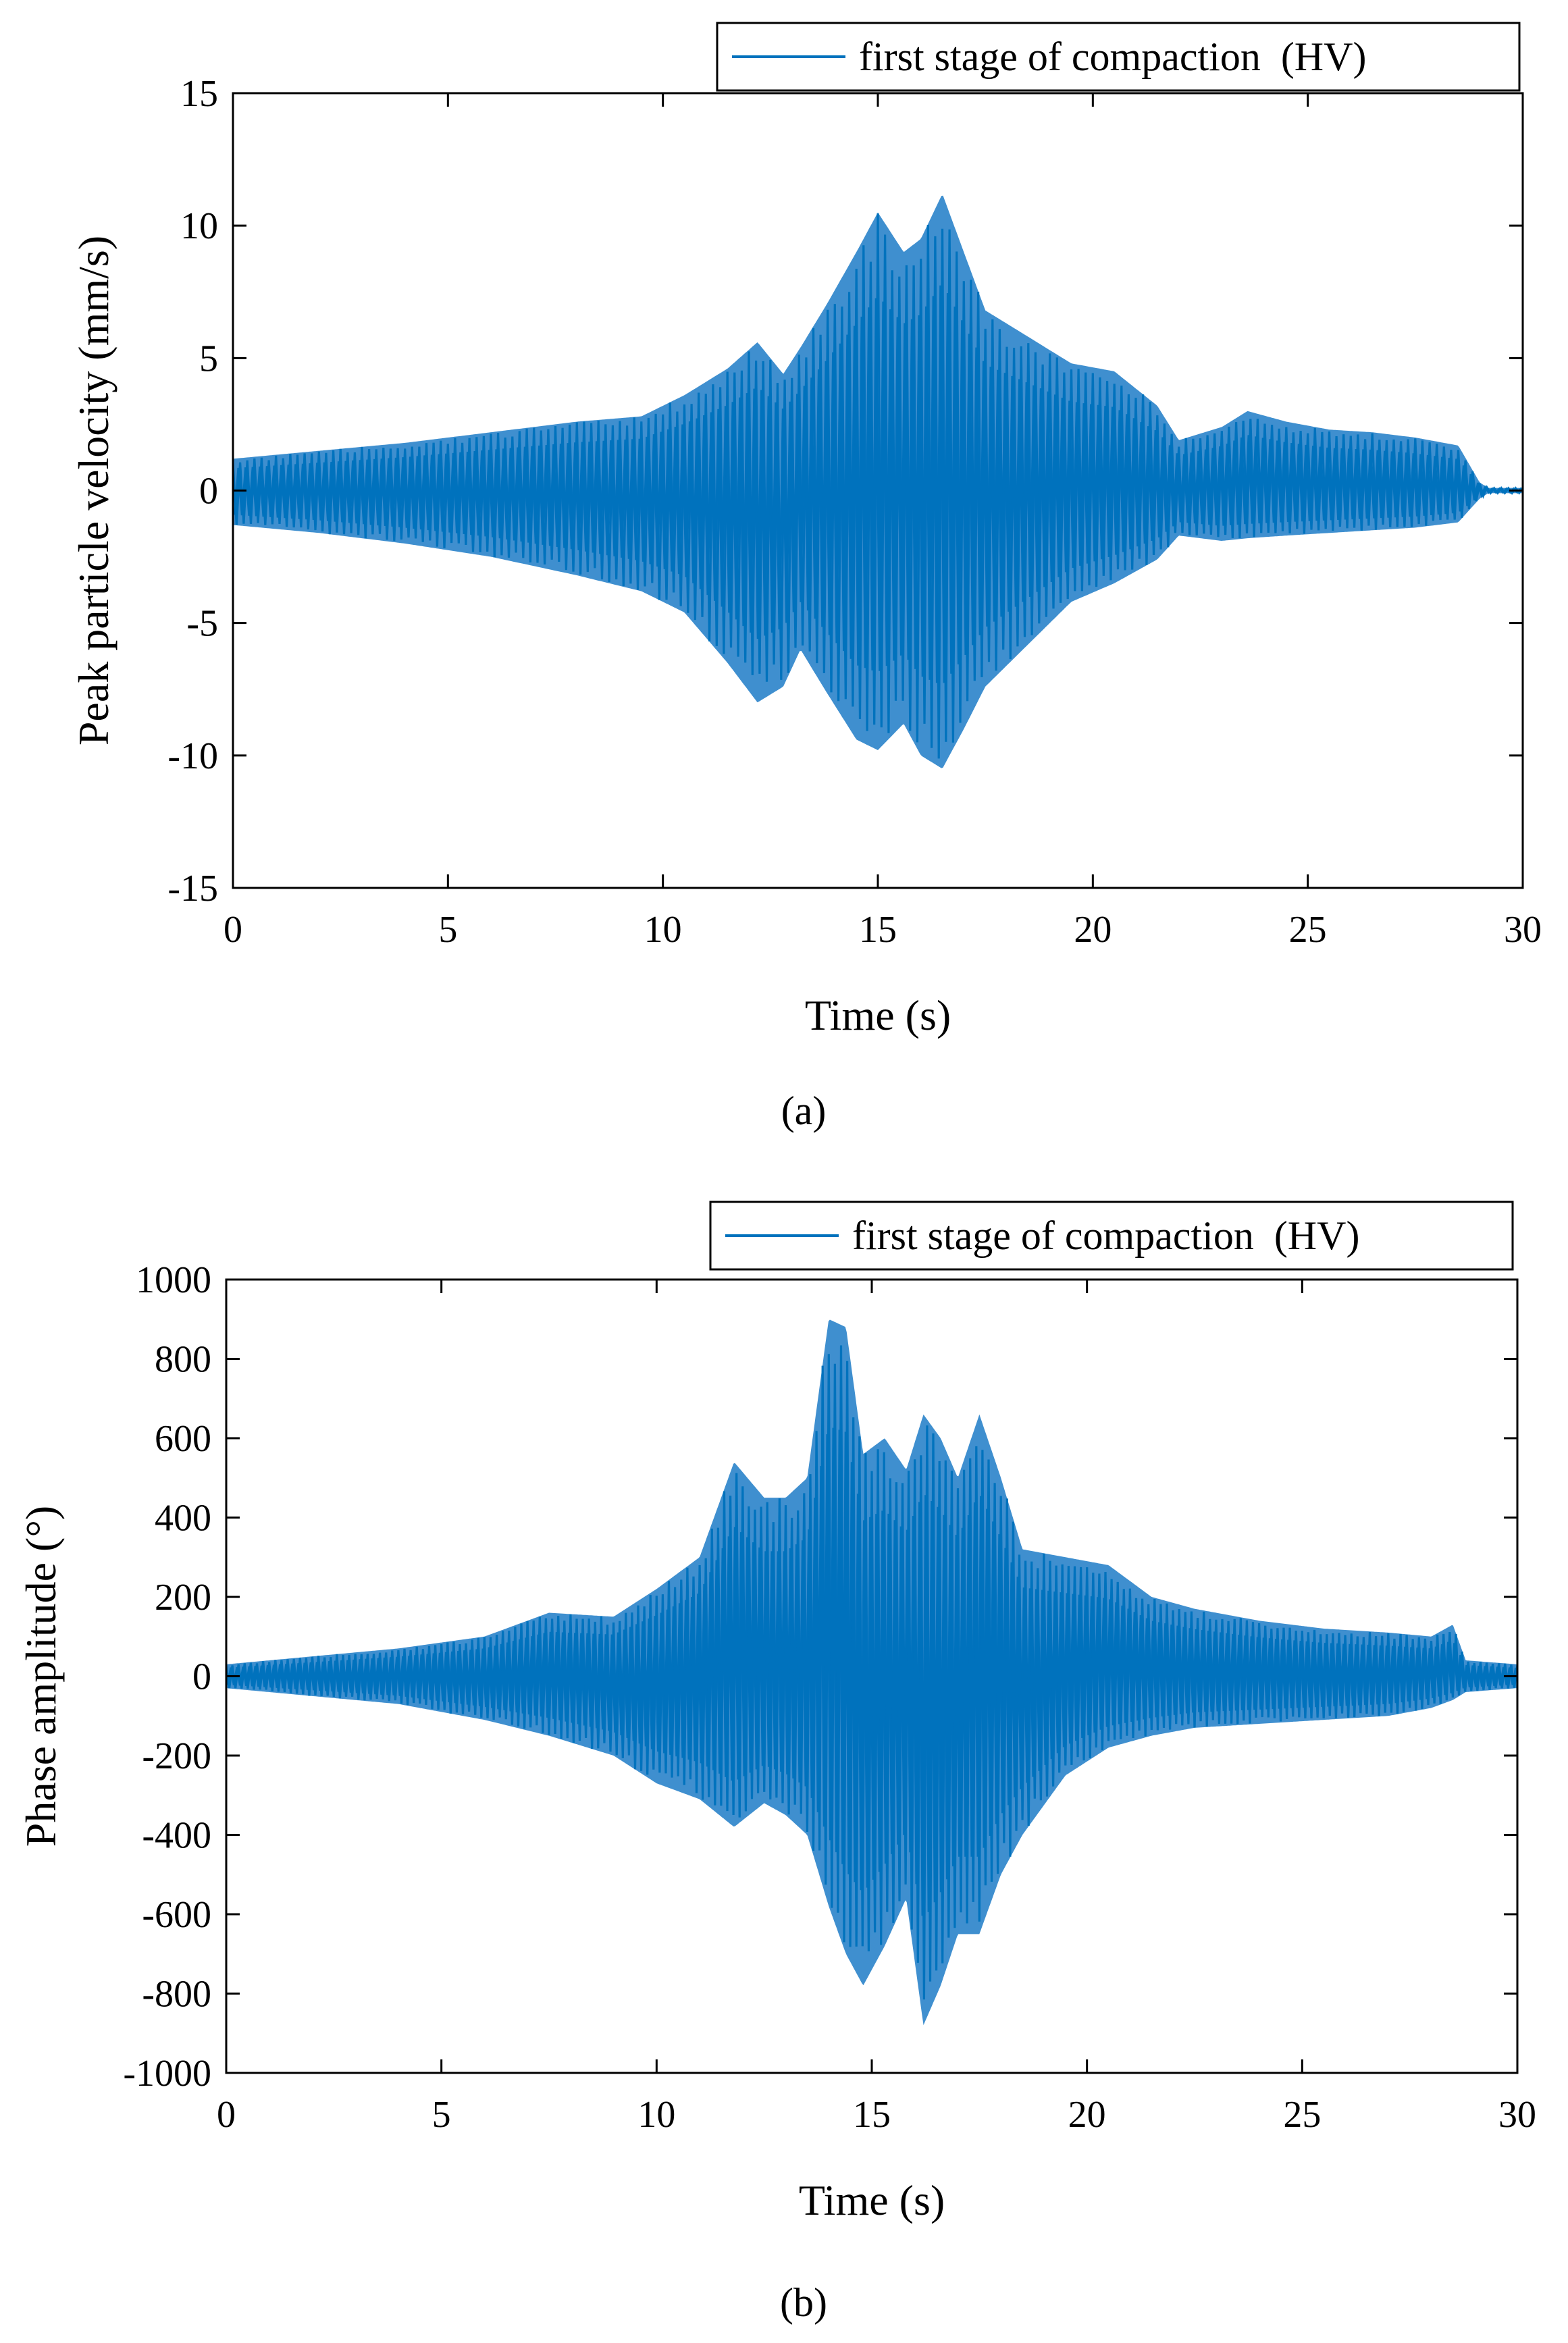 The width and height of the screenshot is (1568, 2343). What do you see at coordinates (192, 889) in the screenshot?
I see `y-tick-label: -15` at bounding box center [192, 889].